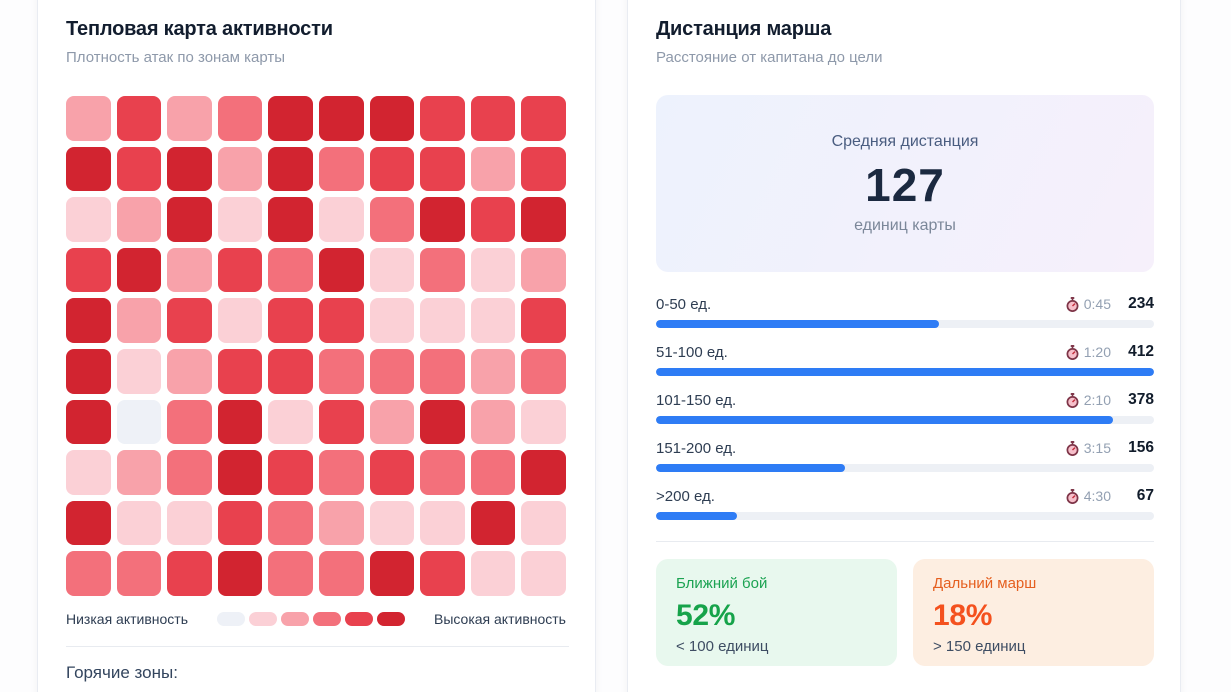 The height and width of the screenshot is (692, 1231). I want to click on distance-bar-count: 378, so click(1141, 399).